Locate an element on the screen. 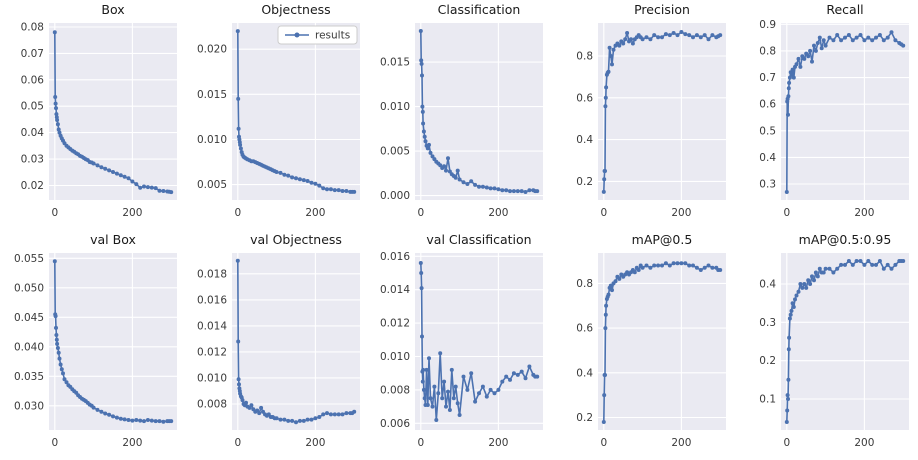  y-tick-label: 0.015 is located at coordinates (212, 95).